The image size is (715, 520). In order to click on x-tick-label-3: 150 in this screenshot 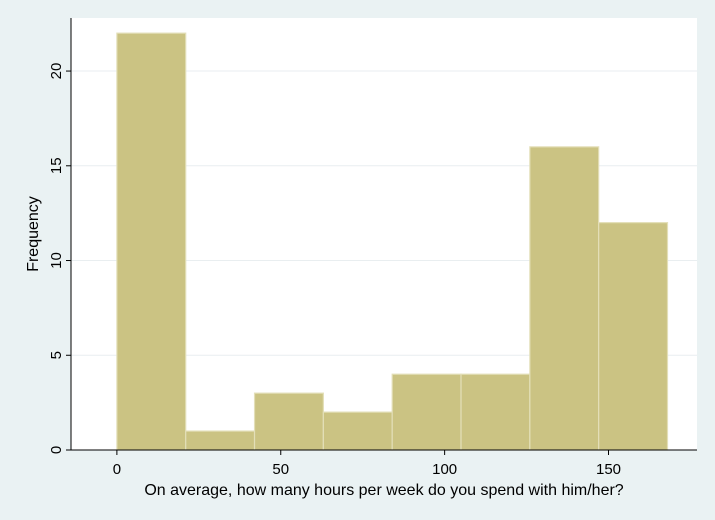, I will do `click(608, 469)`.